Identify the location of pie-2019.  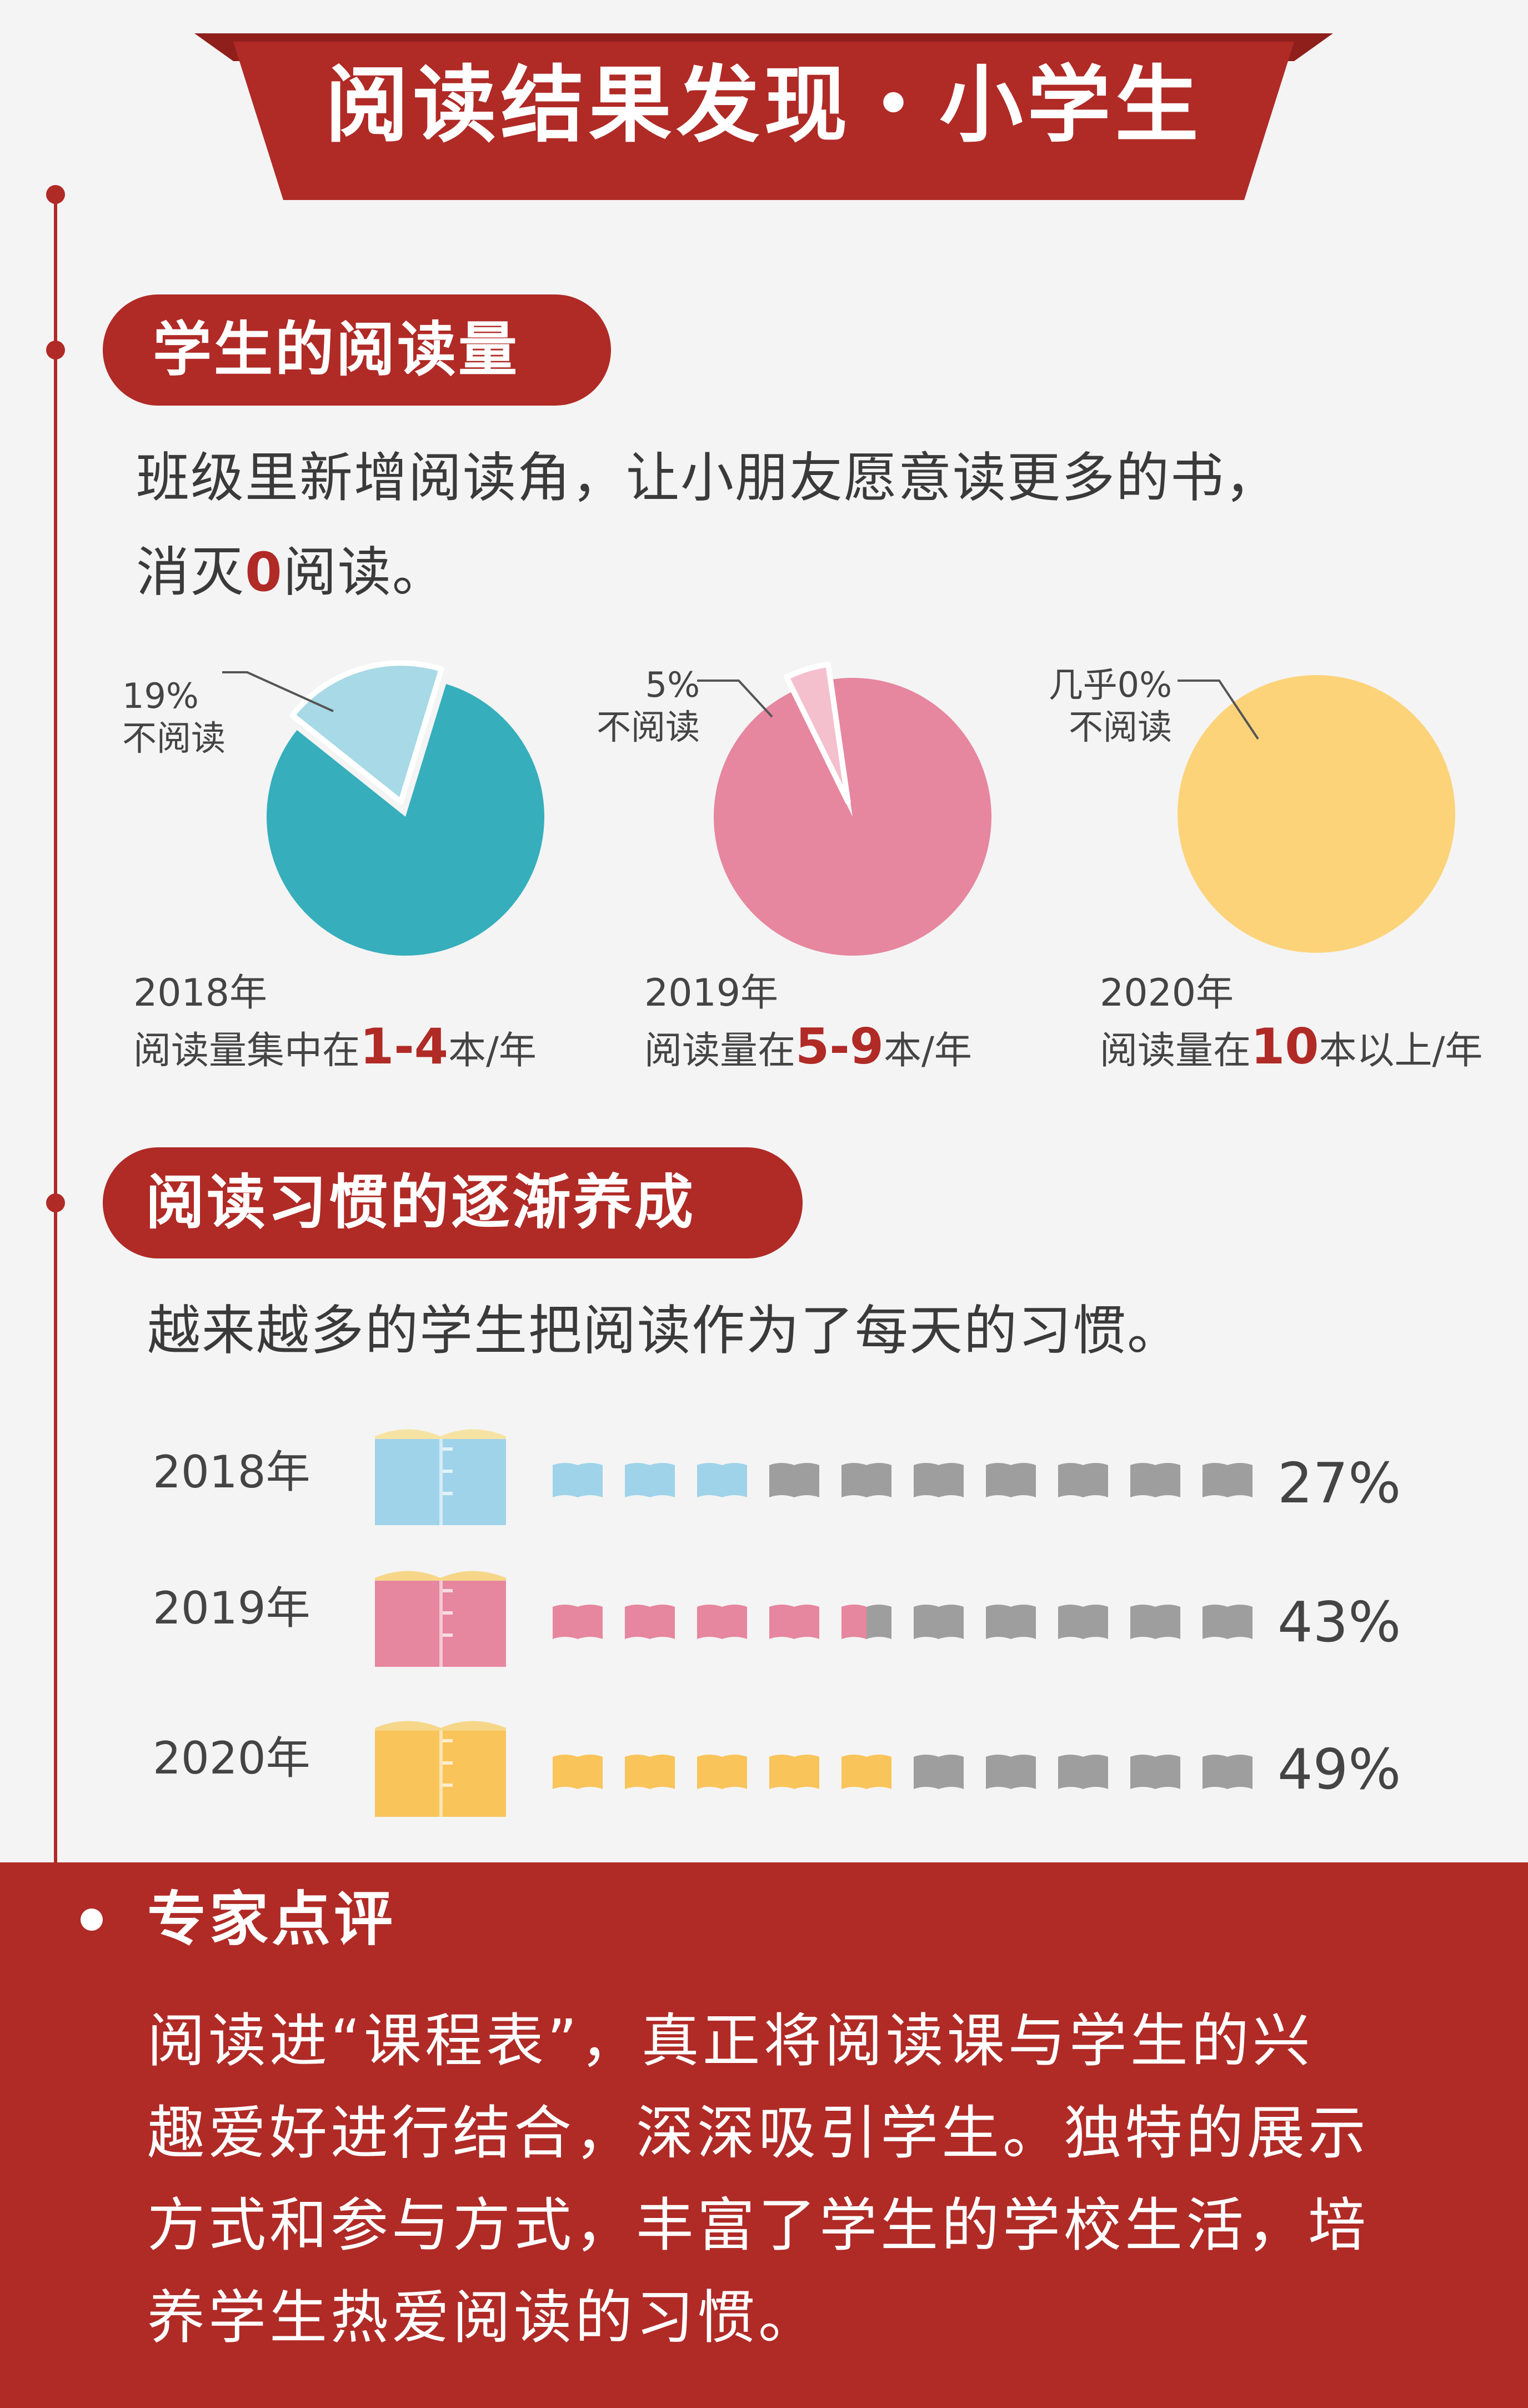
(844, 808).